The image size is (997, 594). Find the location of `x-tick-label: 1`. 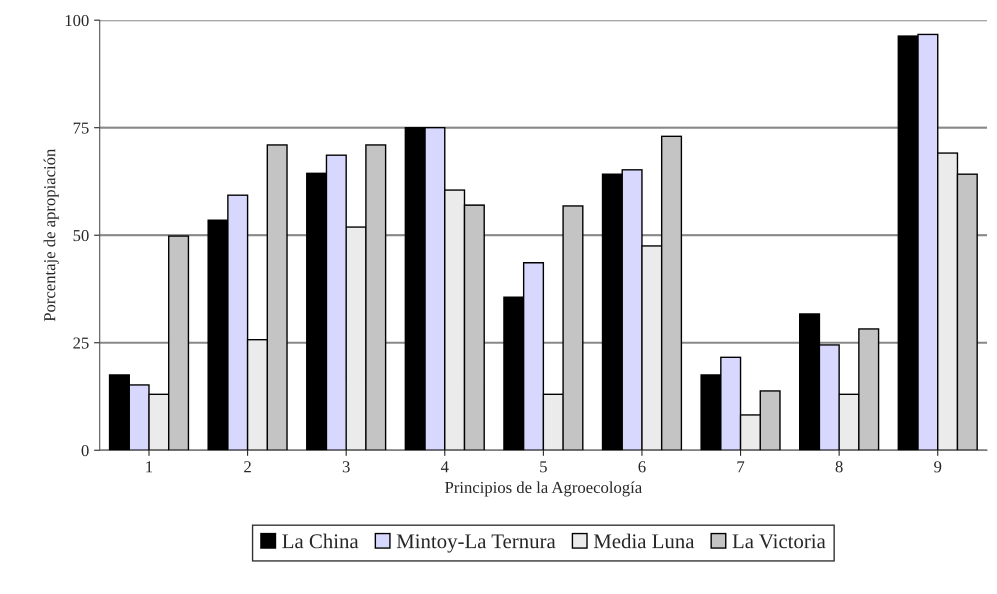

x-tick-label: 1 is located at coordinates (149, 466).